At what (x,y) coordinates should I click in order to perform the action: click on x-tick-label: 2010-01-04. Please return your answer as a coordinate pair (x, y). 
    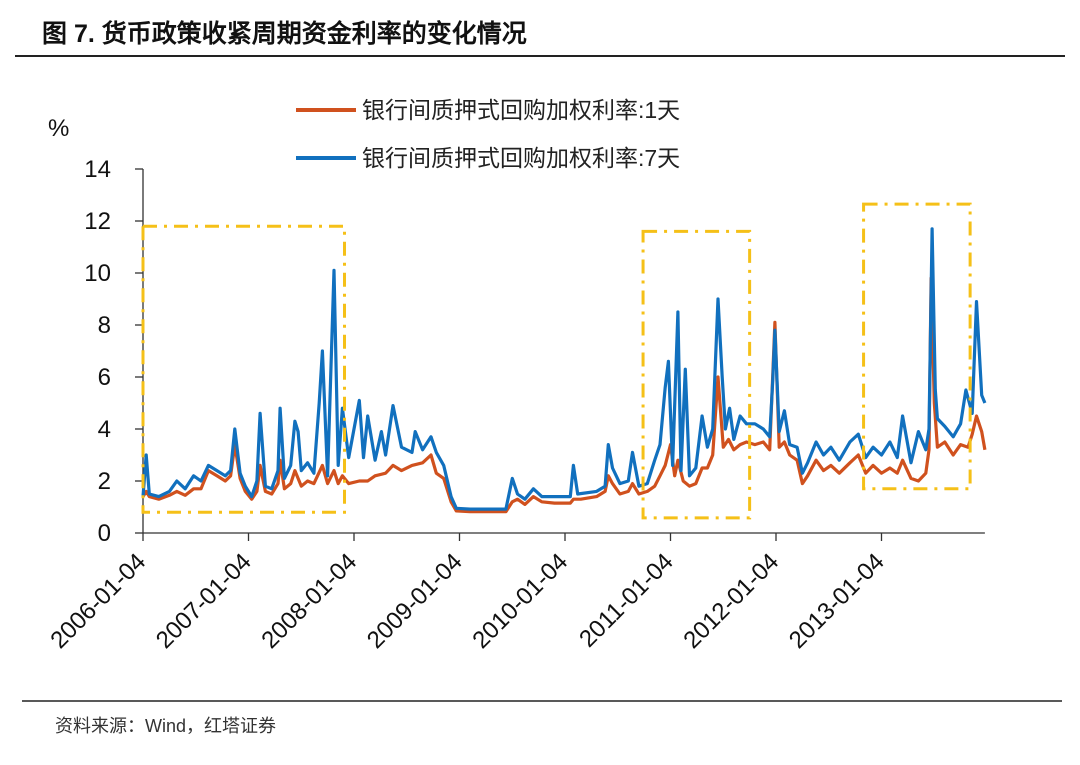
    Looking at the image, I should click on (520, 601).